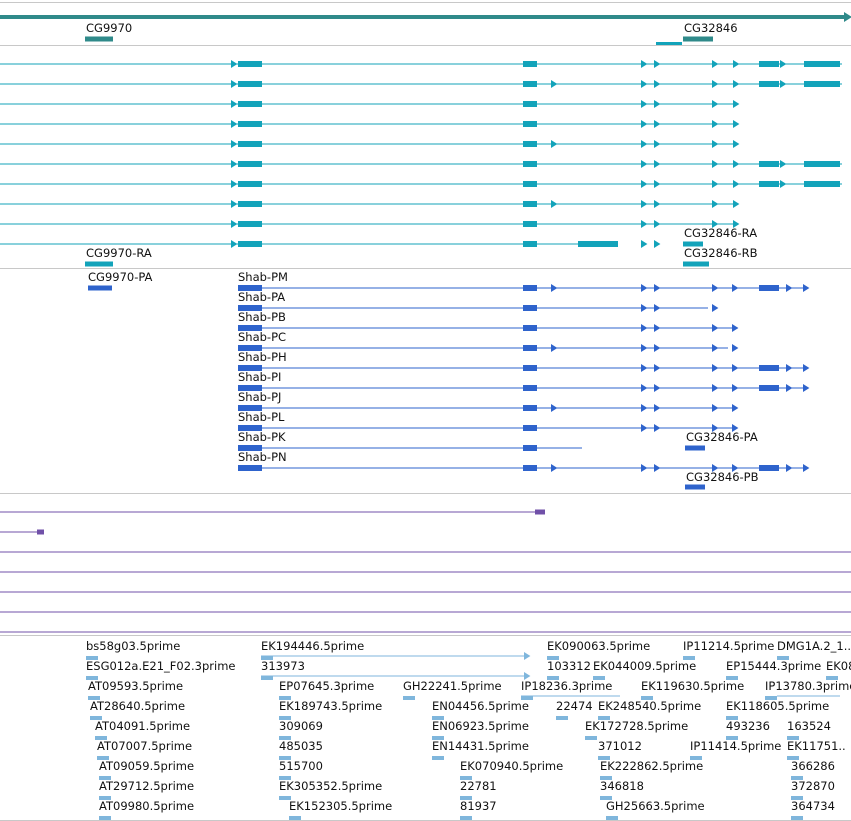  I want to click on protein-feature-cg32846-pb, so click(695, 487).